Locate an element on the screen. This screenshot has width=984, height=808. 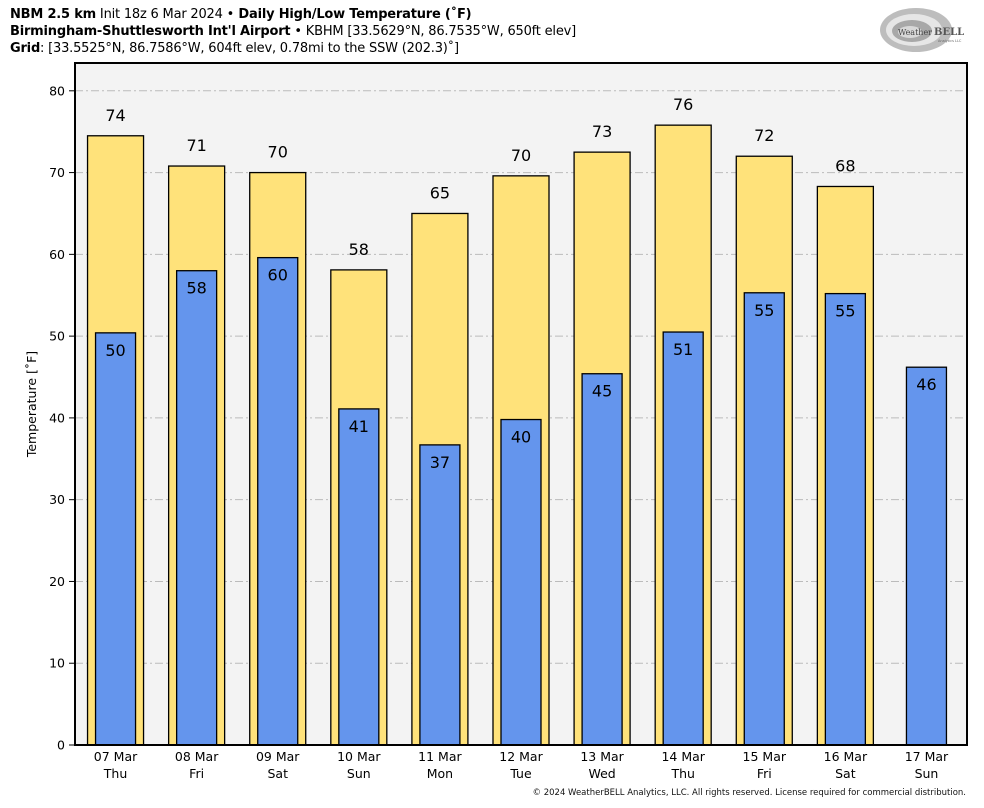
high-temp-label: 68 is located at coordinates (845, 165).